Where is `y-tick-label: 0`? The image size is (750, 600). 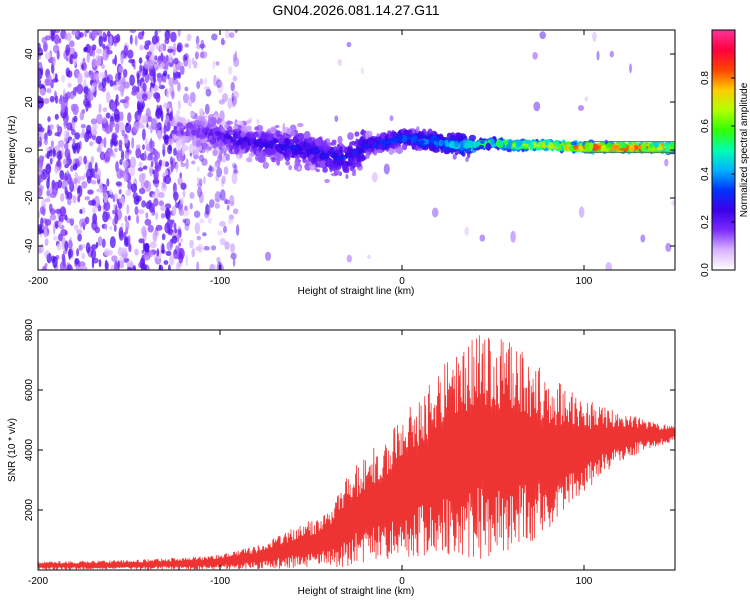
y-tick-label: 0 is located at coordinates (29, 150).